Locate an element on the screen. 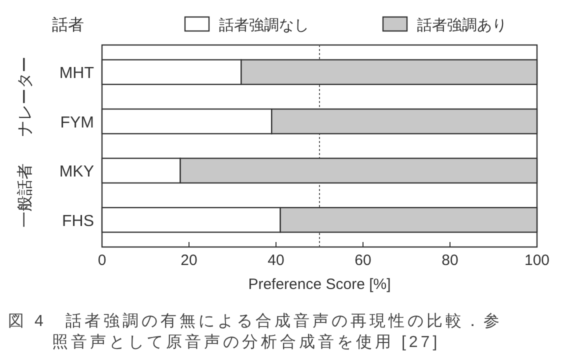 This screenshot has height=363, width=565. x-tick-label: 100 is located at coordinates (537, 260).